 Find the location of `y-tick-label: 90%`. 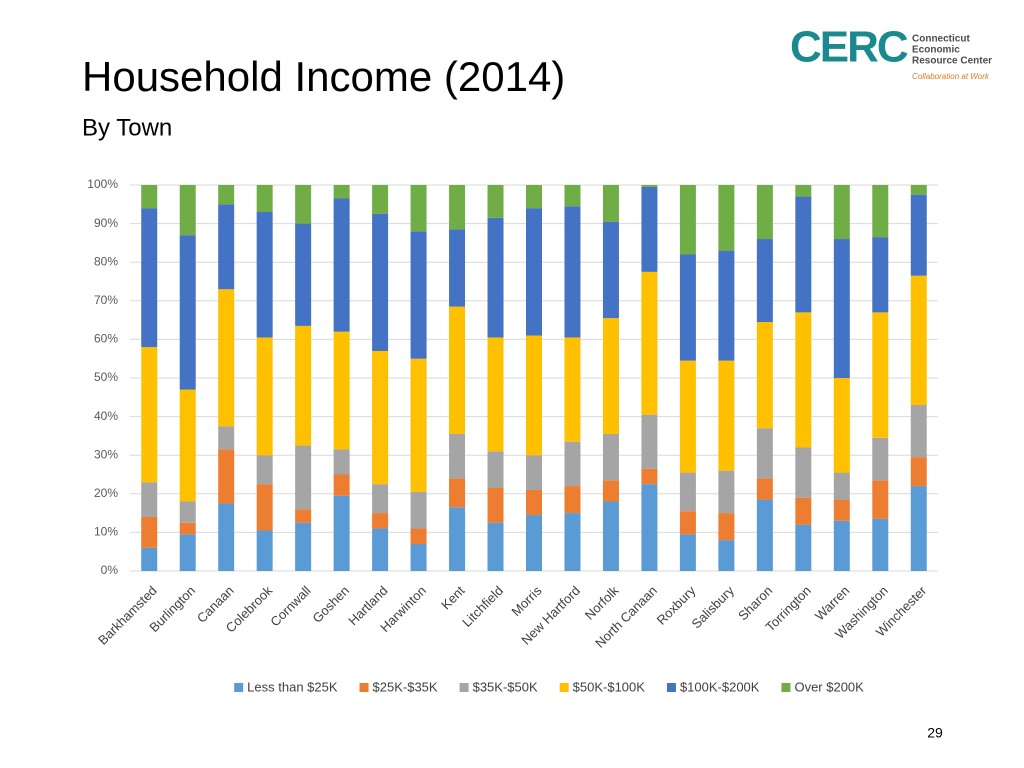

y-tick-label: 90% is located at coordinates (106, 223).